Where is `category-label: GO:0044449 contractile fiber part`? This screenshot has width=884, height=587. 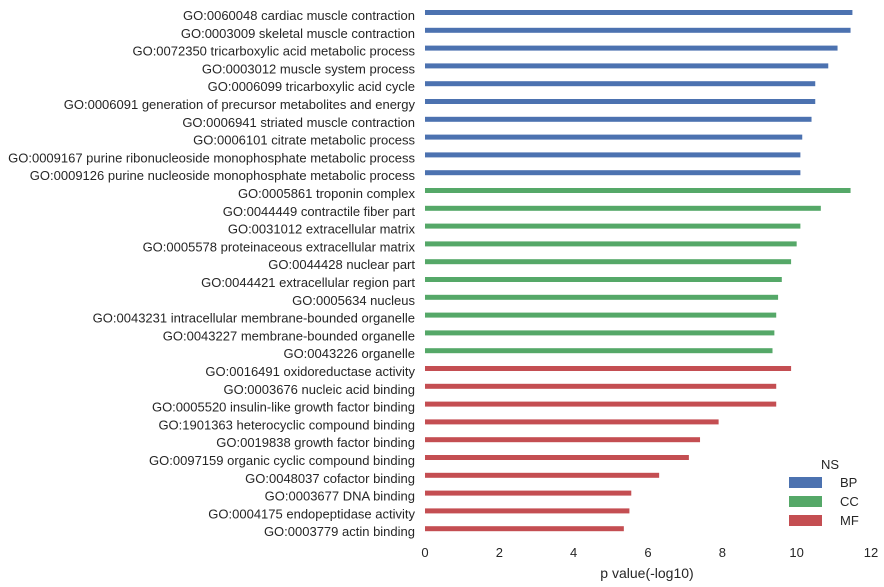
category-label: GO:0044449 contractile fiber part is located at coordinates (319, 211).